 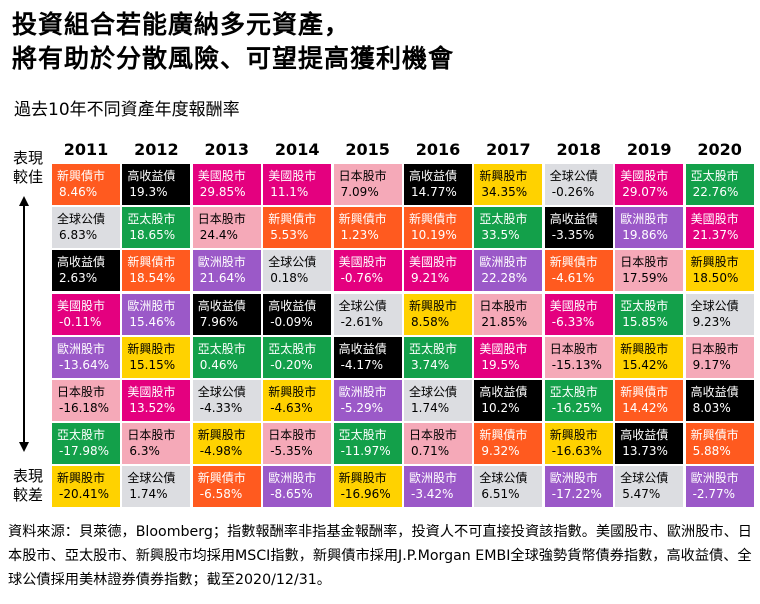 What do you see at coordinates (434, 235) in the screenshot?
I see `return-value: 10.19%` at bounding box center [434, 235].